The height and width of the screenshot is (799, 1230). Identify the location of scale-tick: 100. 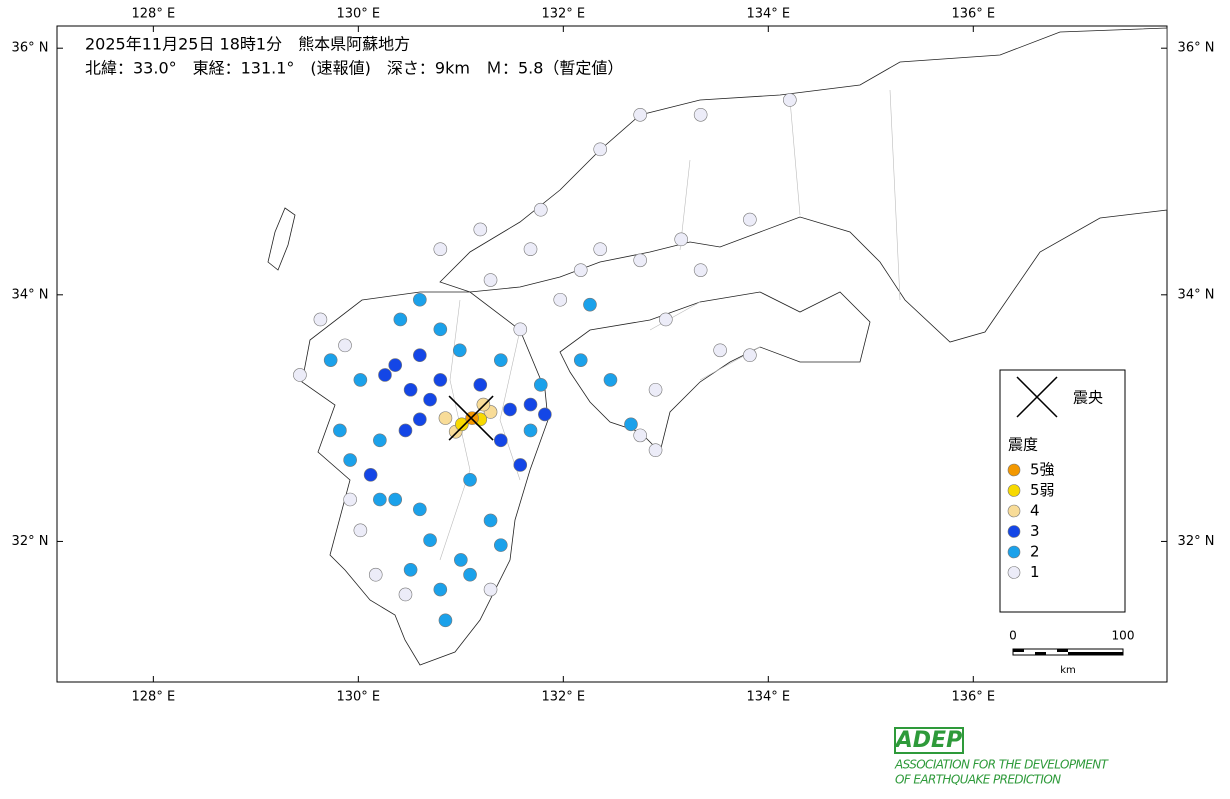
(1123, 636).